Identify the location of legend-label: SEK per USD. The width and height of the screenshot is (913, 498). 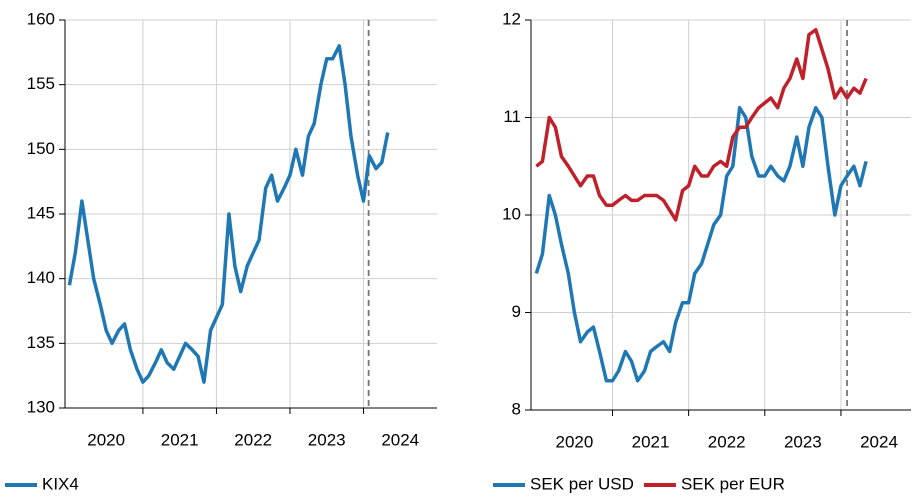
(582, 483).